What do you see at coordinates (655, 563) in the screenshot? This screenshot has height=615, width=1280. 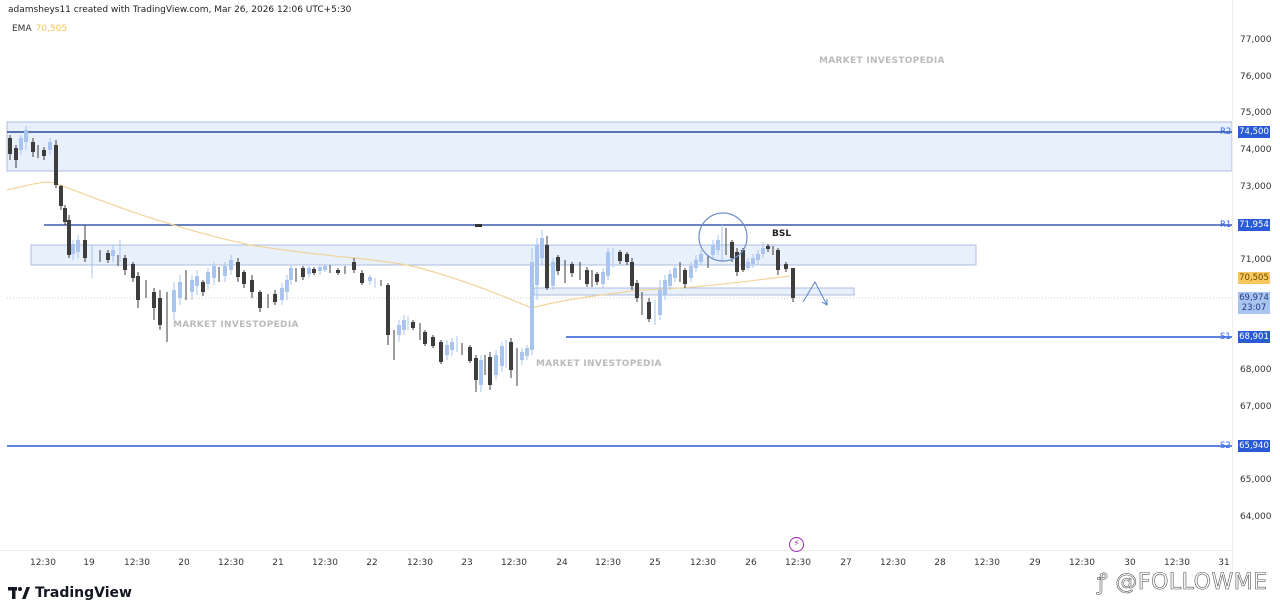 I see `time-tick: 25` at bounding box center [655, 563].